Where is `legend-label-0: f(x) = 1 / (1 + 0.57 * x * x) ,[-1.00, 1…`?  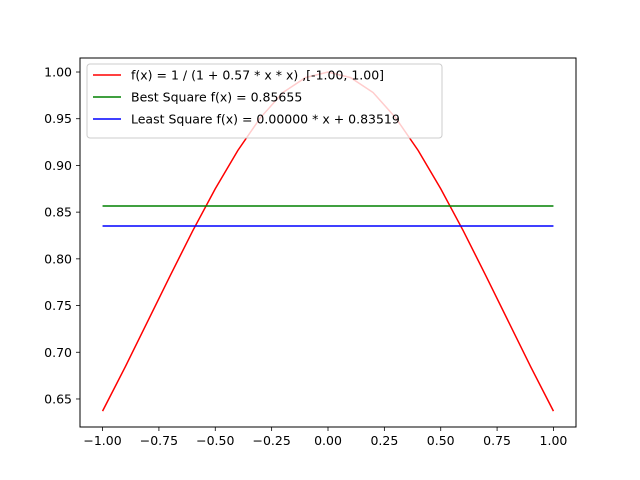 legend-label-0: f(x) = 1 / (1 + 0.57 * x * x) ,[-1.00, 1… is located at coordinates (257, 75).